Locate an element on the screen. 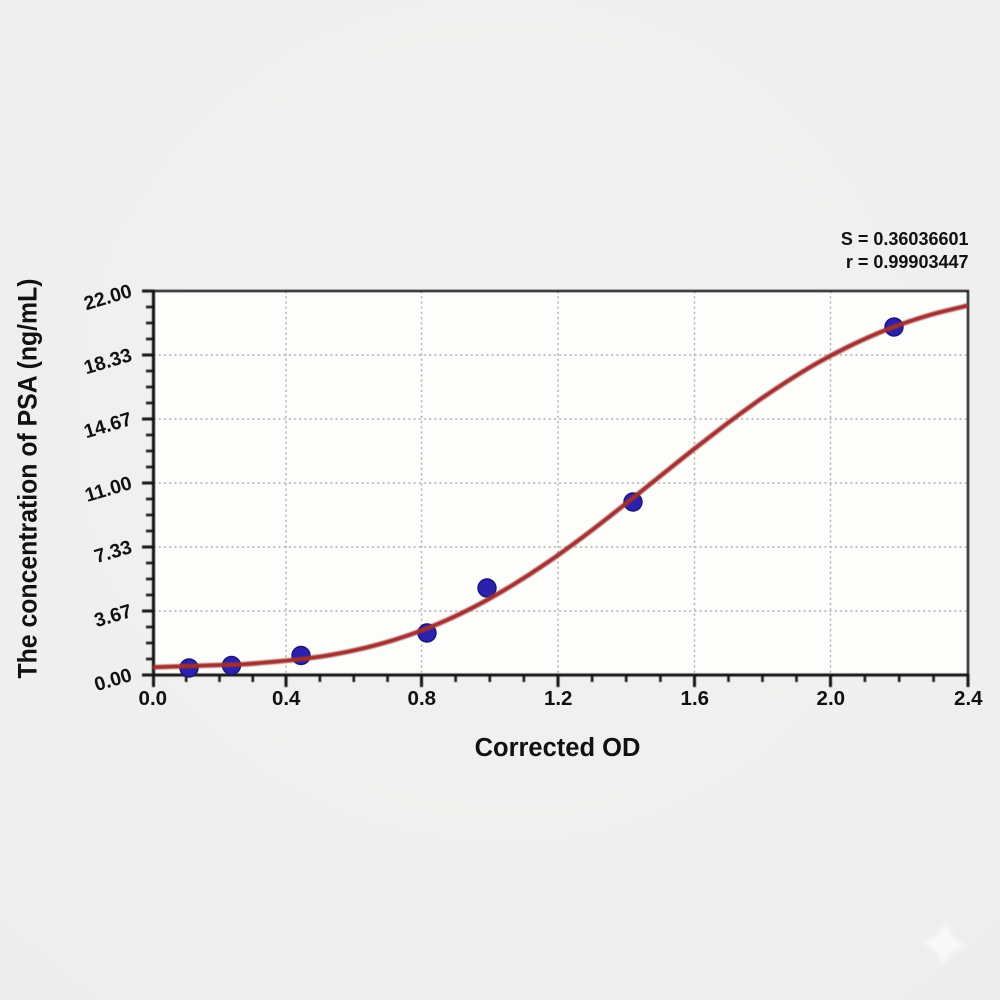  svg-text: 0.8 is located at coordinates (422, 698).